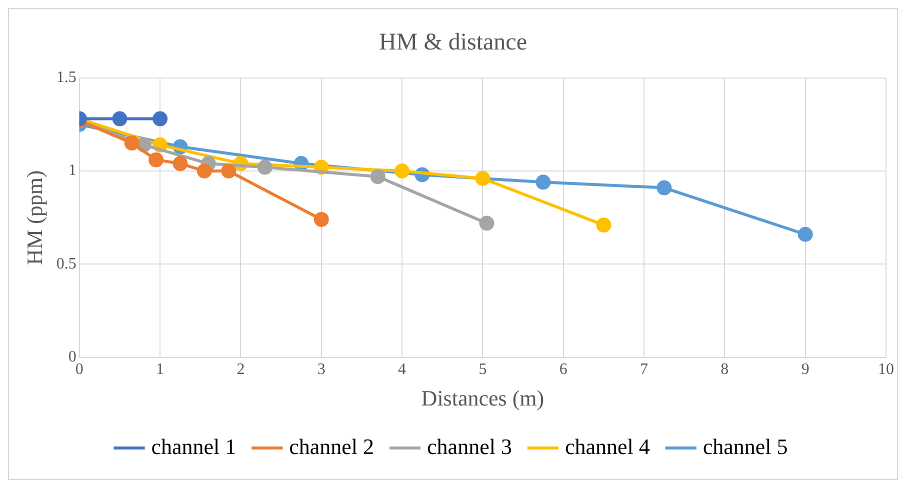  What do you see at coordinates (160, 369) in the screenshot?
I see `x-tick-label: 1` at bounding box center [160, 369].